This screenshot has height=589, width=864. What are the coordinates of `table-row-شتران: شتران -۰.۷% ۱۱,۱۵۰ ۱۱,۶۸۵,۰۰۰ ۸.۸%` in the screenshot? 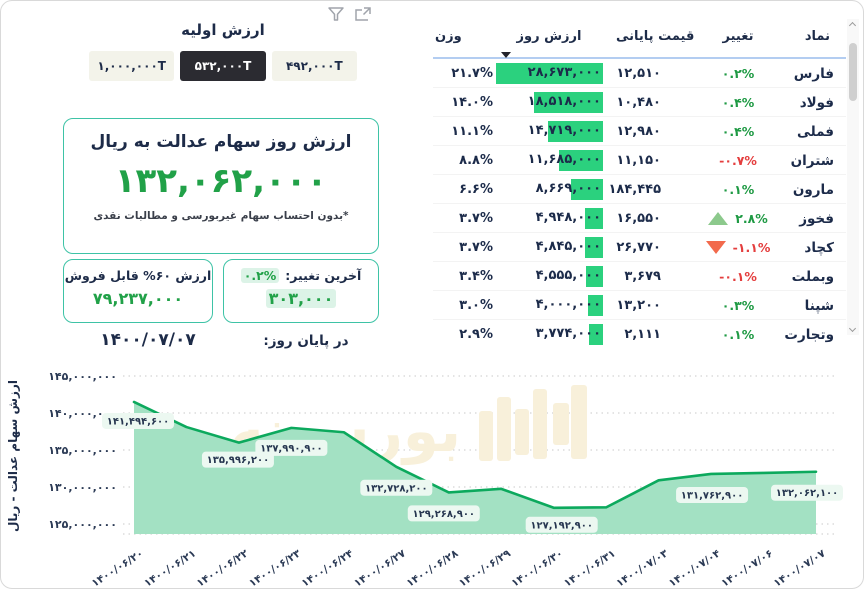 It's located at (639, 160).